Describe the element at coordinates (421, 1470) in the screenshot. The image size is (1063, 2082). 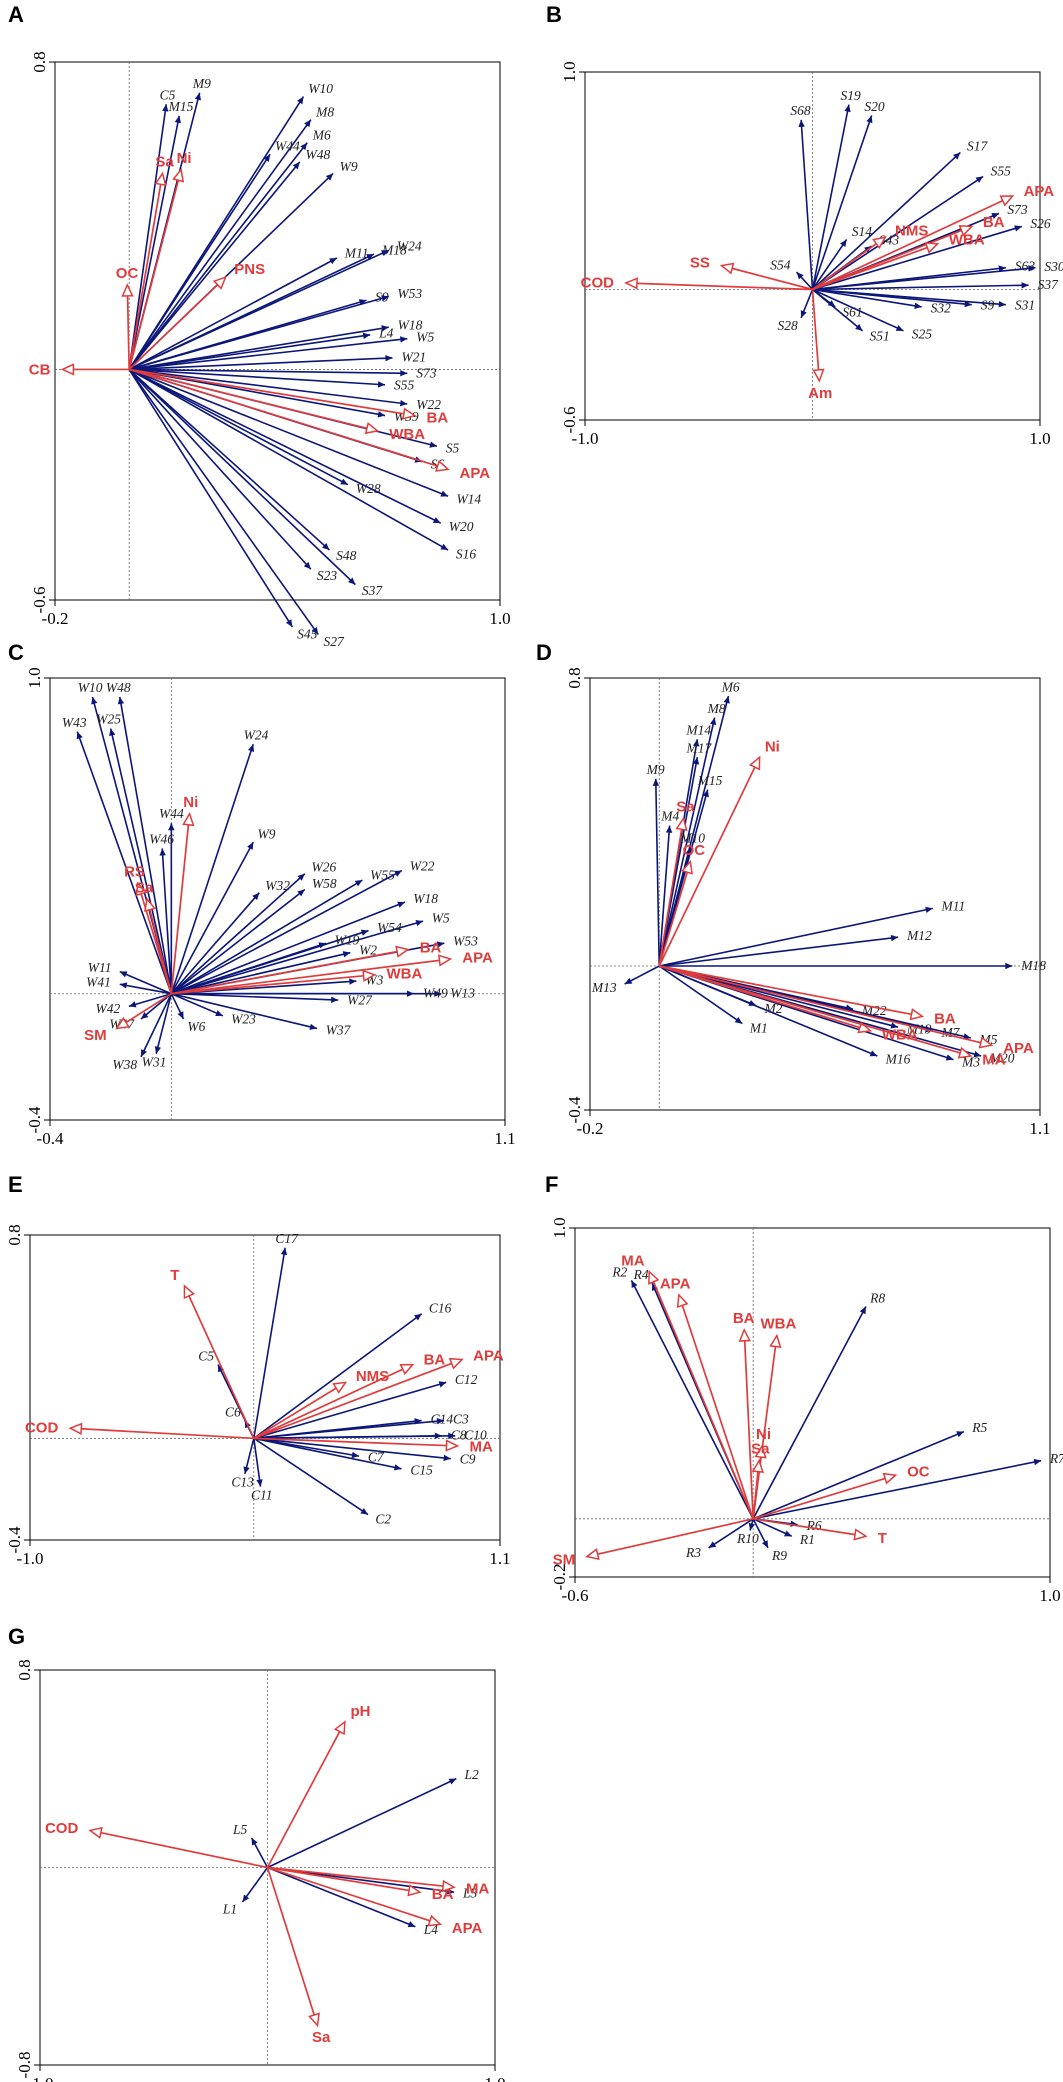
I see `species-label: C15` at that location.